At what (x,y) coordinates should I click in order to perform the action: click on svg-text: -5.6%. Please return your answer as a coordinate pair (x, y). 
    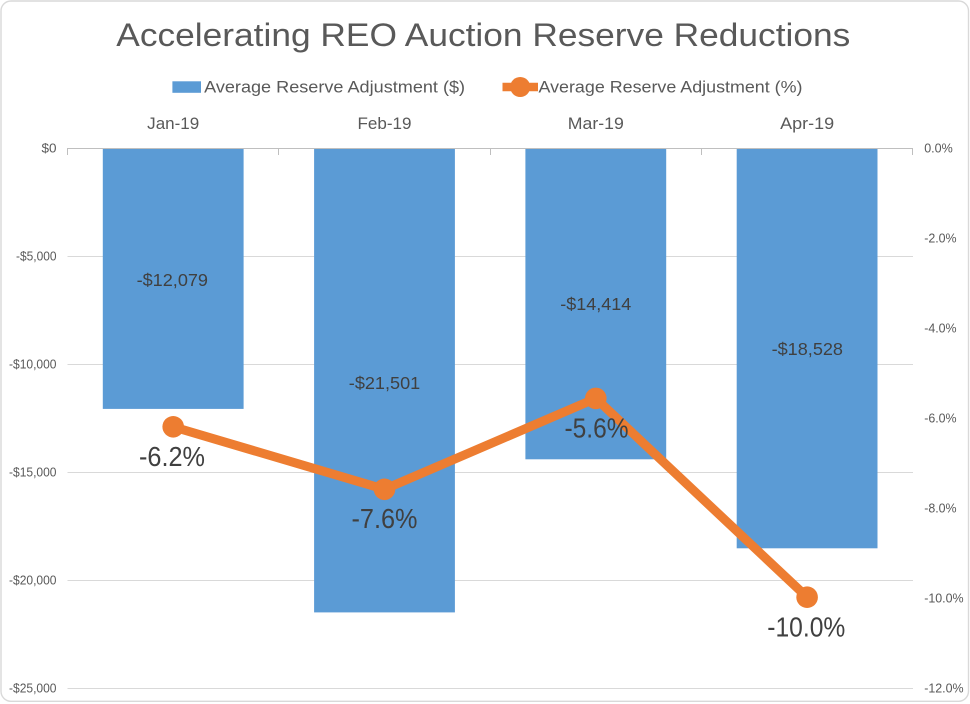
    Looking at the image, I should click on (597, 427).